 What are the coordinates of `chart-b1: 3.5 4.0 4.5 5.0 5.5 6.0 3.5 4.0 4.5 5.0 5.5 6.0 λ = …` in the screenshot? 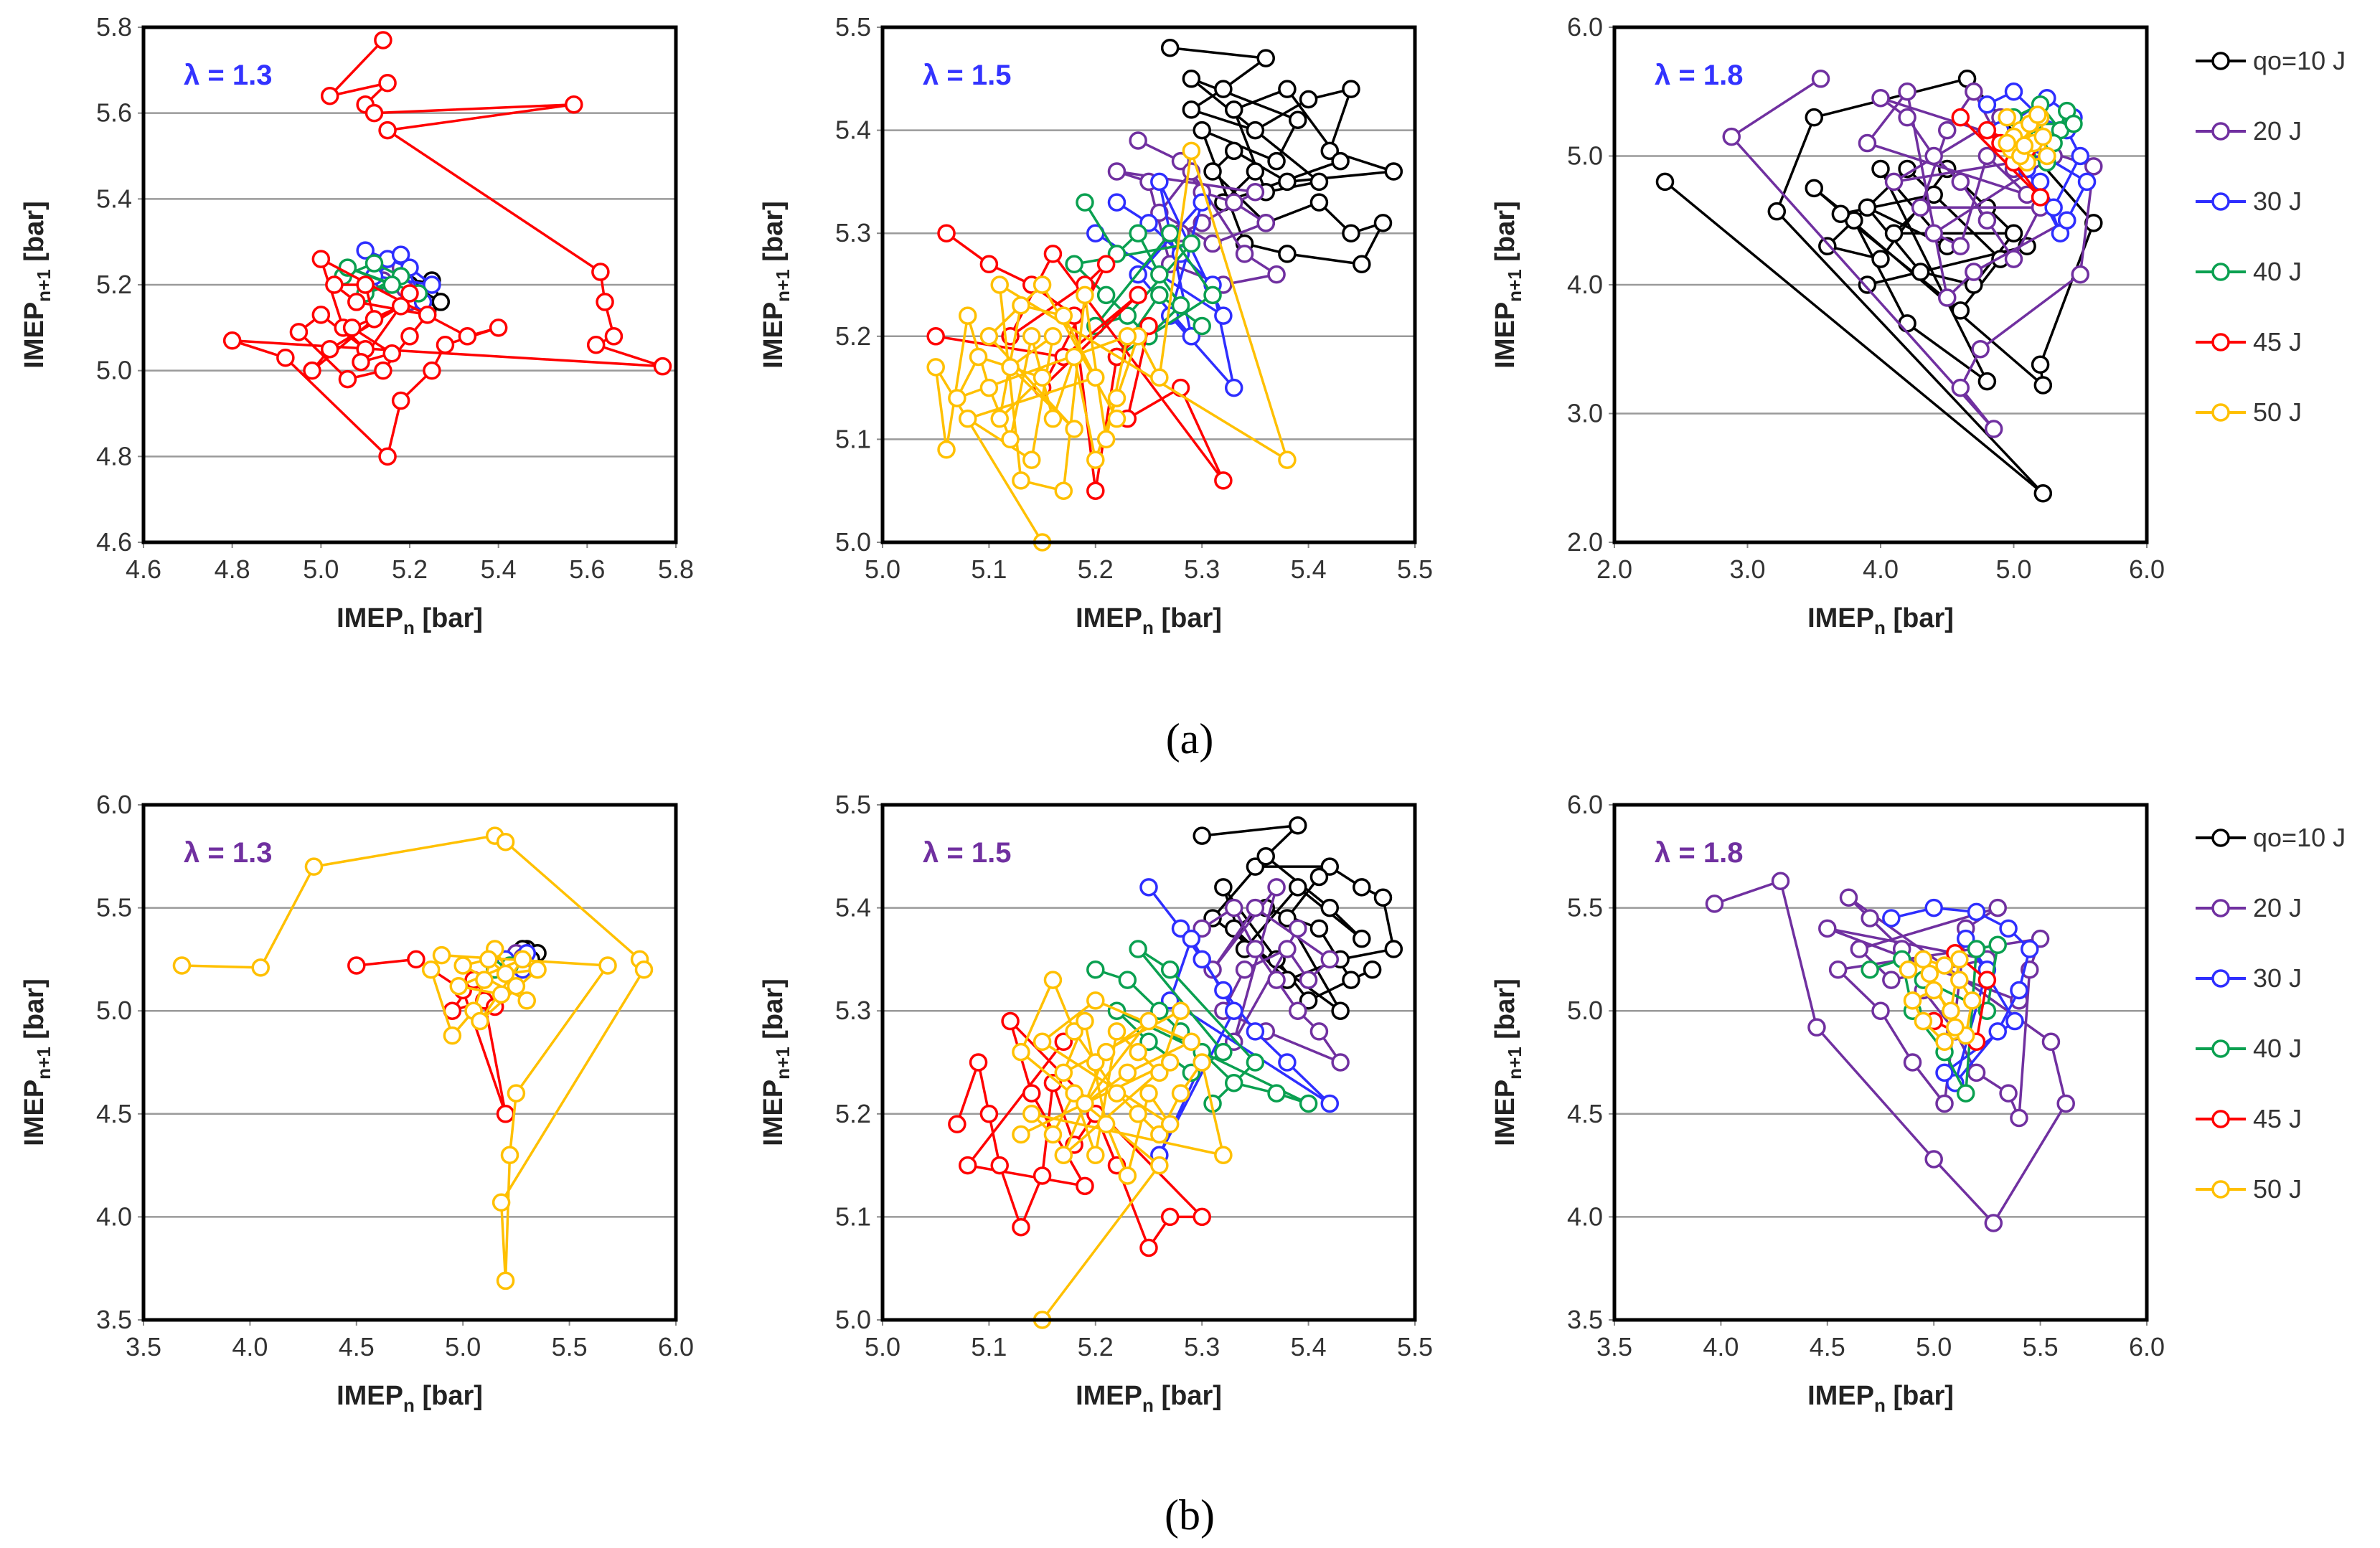 It's located at (356, 1103).